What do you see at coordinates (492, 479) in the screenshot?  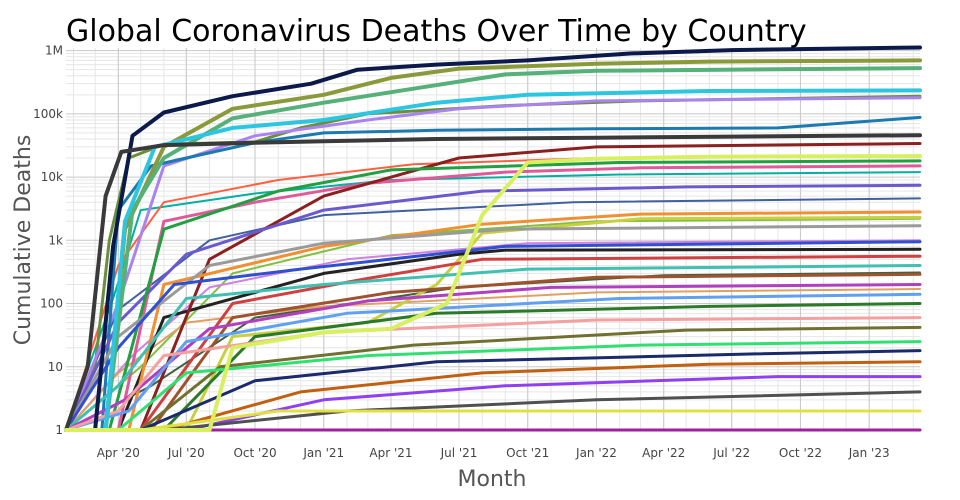 I see `x-axis-title: Month` at bounding box center [492, 479].